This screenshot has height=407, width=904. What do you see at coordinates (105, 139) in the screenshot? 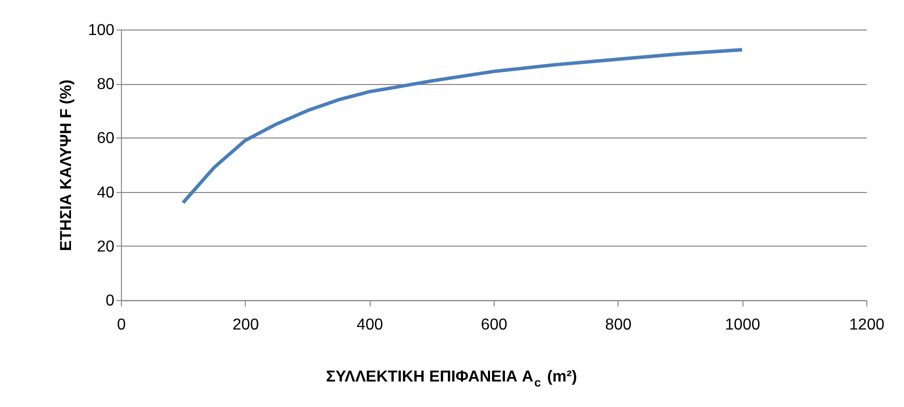
I see `y-tick-label: 60` at bounding box center [105, 139].